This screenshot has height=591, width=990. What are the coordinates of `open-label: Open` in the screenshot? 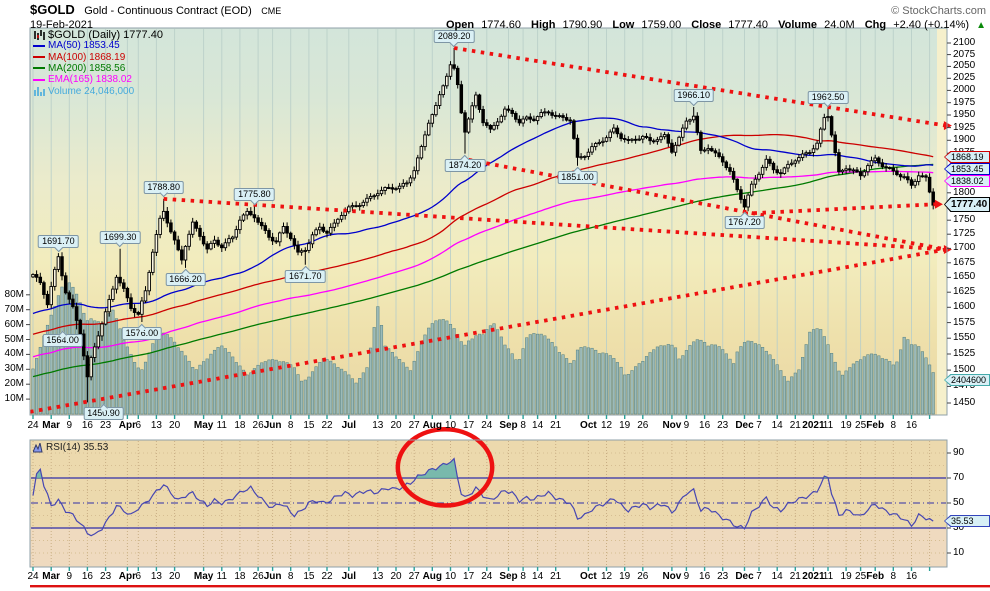 It's located at (460, 25).